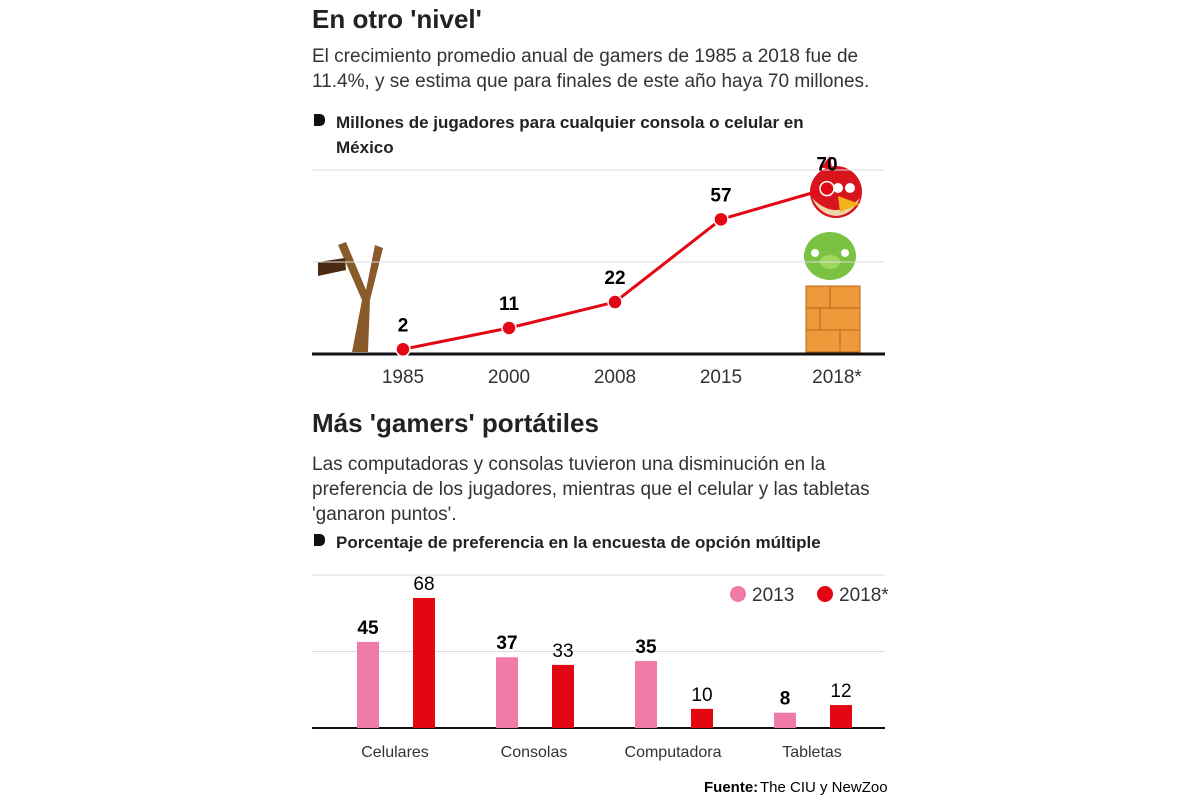 Image resolution: width=1200 pixels, height=800 pixels. What do you see at coordinates (423, 584) in the screenshot?
I see `value-label: 68` at bounding box center [423, 584].